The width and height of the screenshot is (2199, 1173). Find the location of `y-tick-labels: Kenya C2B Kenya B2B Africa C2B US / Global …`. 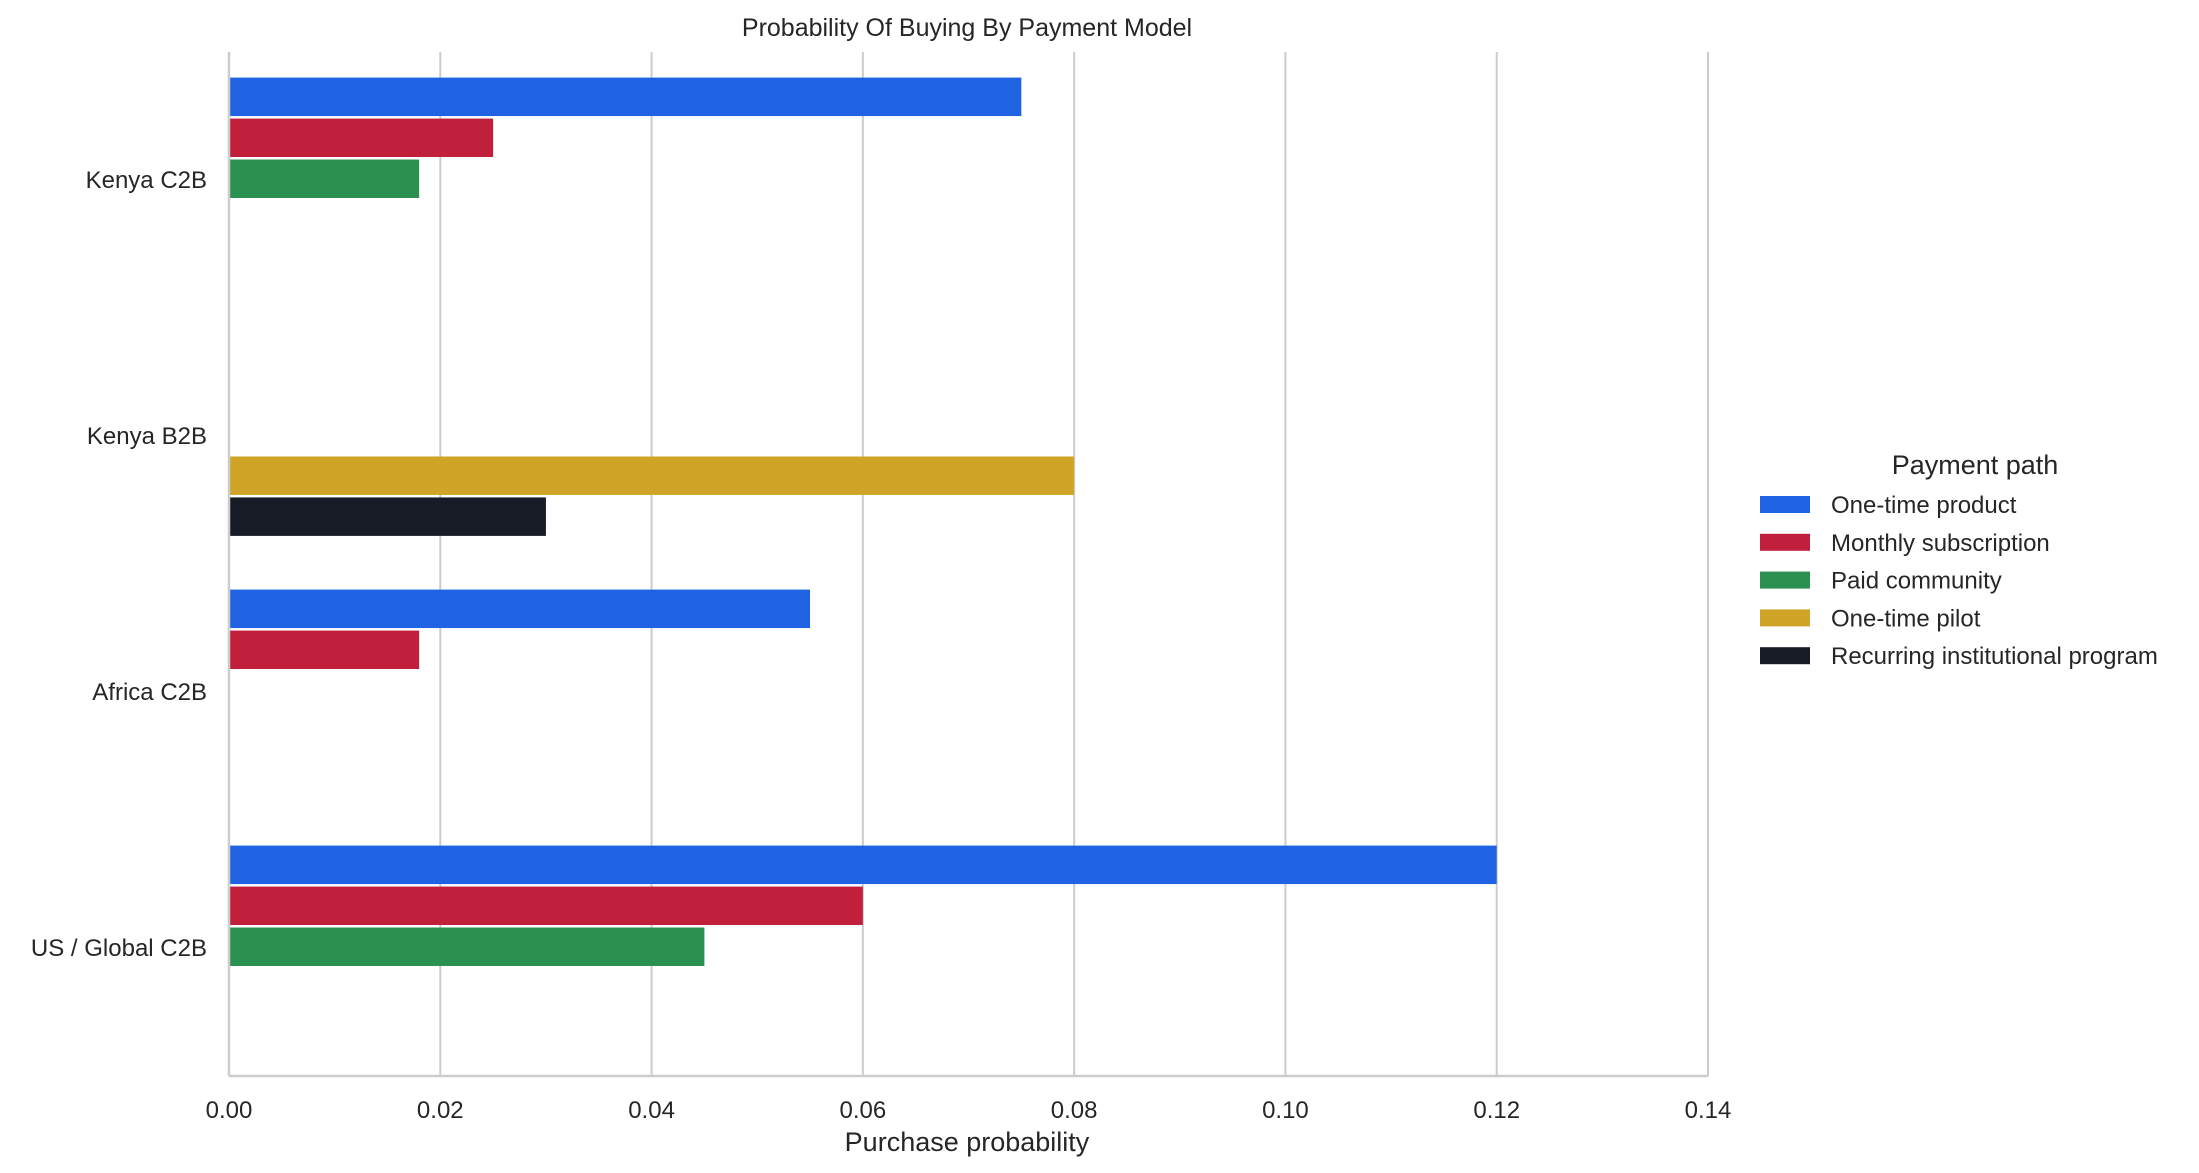

y-tick-labels: Kenya C2B Kenya B2B Africa C2B US / Global … is located at coordinates (119, 564).